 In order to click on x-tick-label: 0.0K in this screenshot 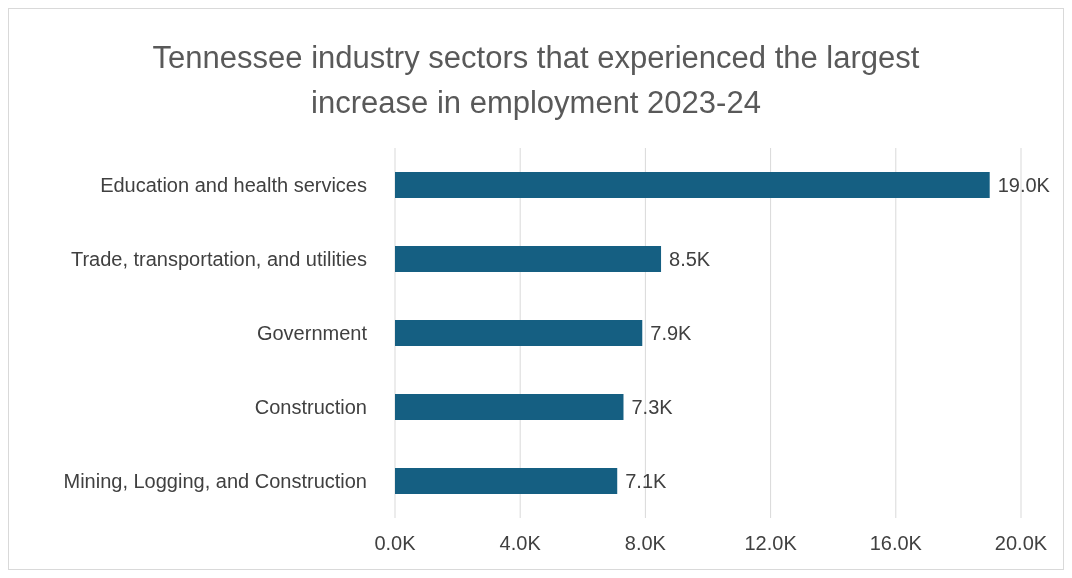, I will do `click(395, 543)`.